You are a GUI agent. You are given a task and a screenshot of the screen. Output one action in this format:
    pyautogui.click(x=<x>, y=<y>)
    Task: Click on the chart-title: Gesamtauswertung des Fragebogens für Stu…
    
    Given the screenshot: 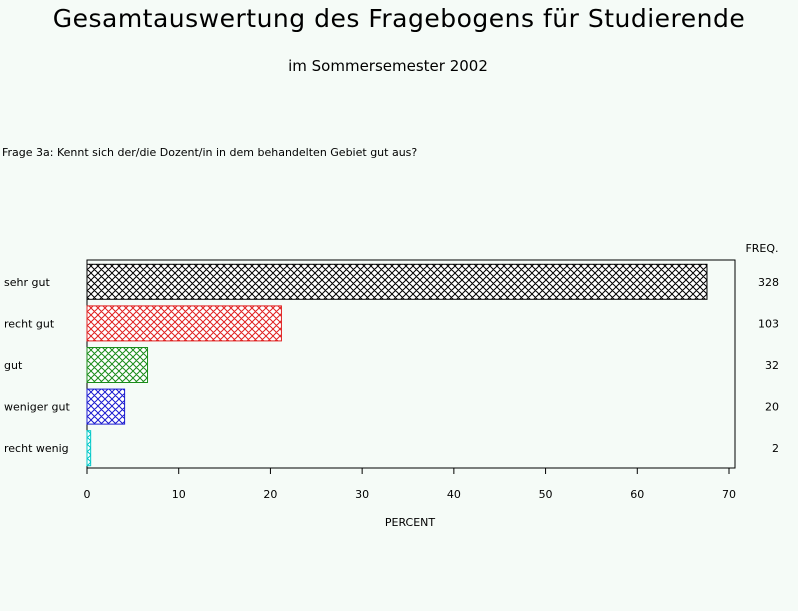 What is the action you would take?
    pyautogui.click(x=399, y=18)
    